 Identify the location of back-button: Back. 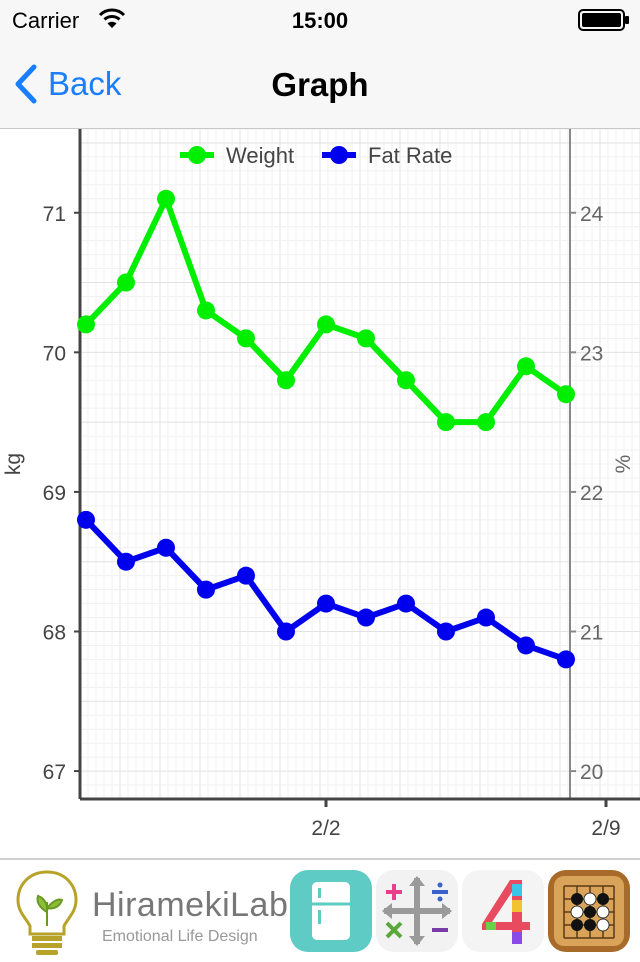
(67, 84).